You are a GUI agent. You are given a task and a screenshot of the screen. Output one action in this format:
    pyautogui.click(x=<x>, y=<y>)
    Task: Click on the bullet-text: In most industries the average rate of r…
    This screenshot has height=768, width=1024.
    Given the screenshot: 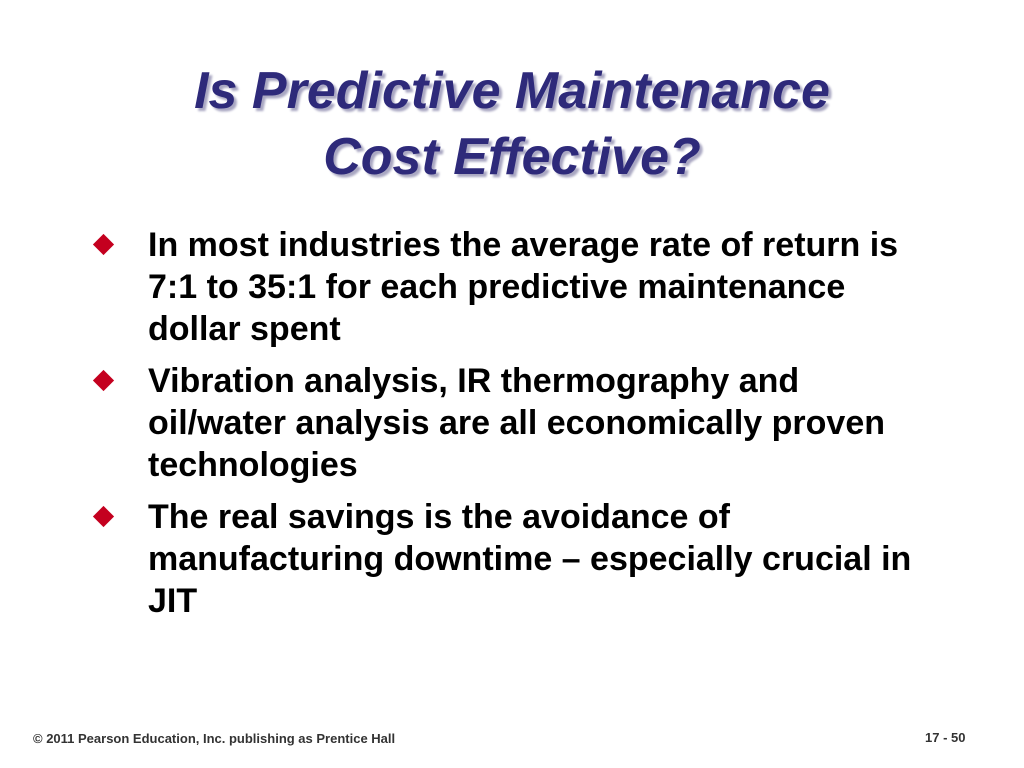 What is the action you would take?
    pyautogui.click(x=523, y=287)
    